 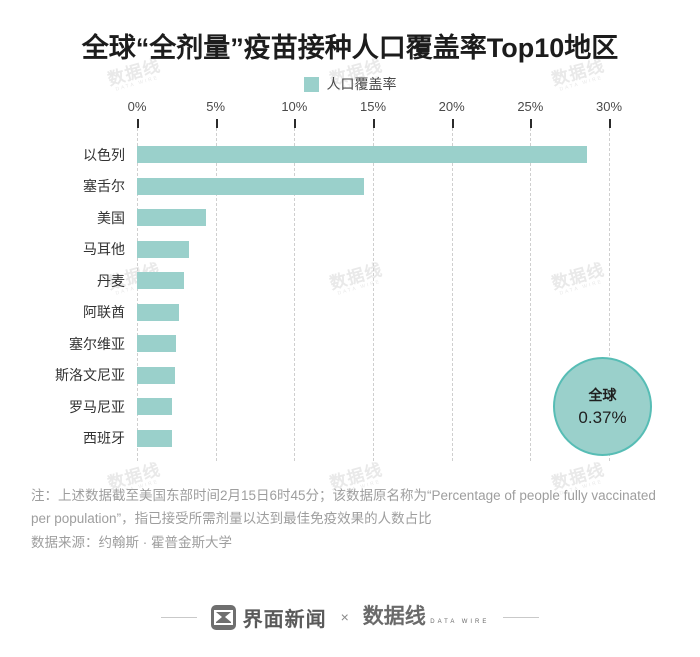 I want to click on y-axis-category-label: 西班牙, so click(x=104, y=438).